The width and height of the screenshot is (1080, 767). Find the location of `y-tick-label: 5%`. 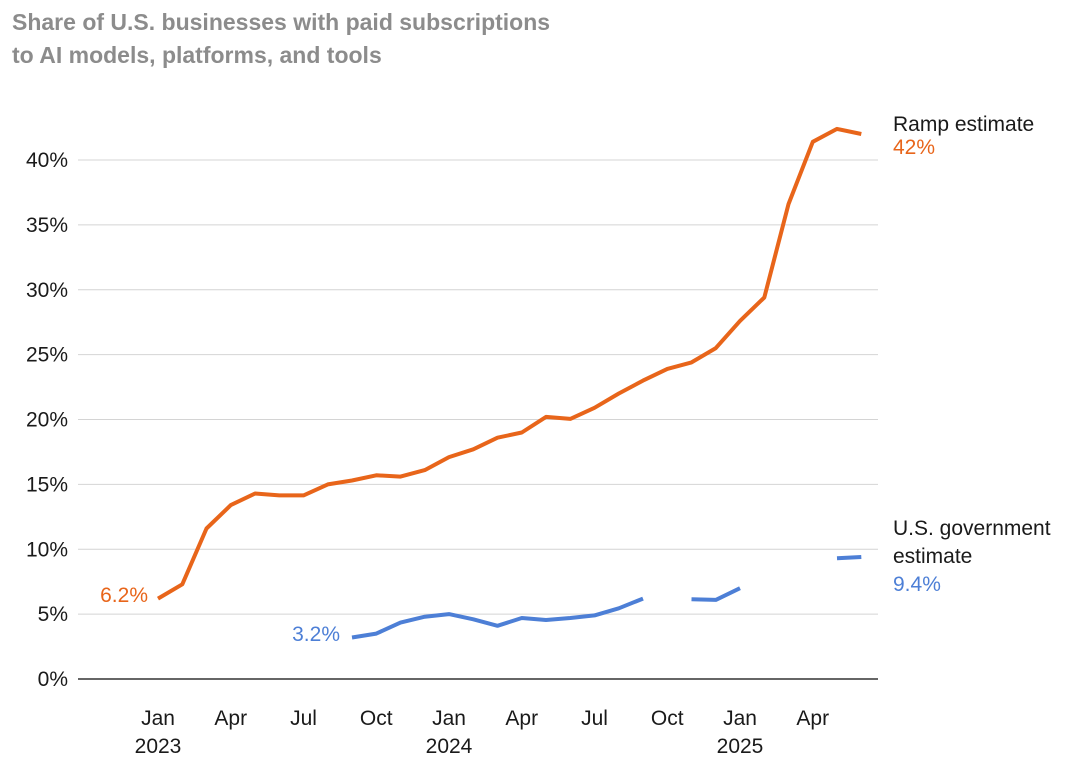

y-tick-label: 5% is located at coordinates (53, 614).